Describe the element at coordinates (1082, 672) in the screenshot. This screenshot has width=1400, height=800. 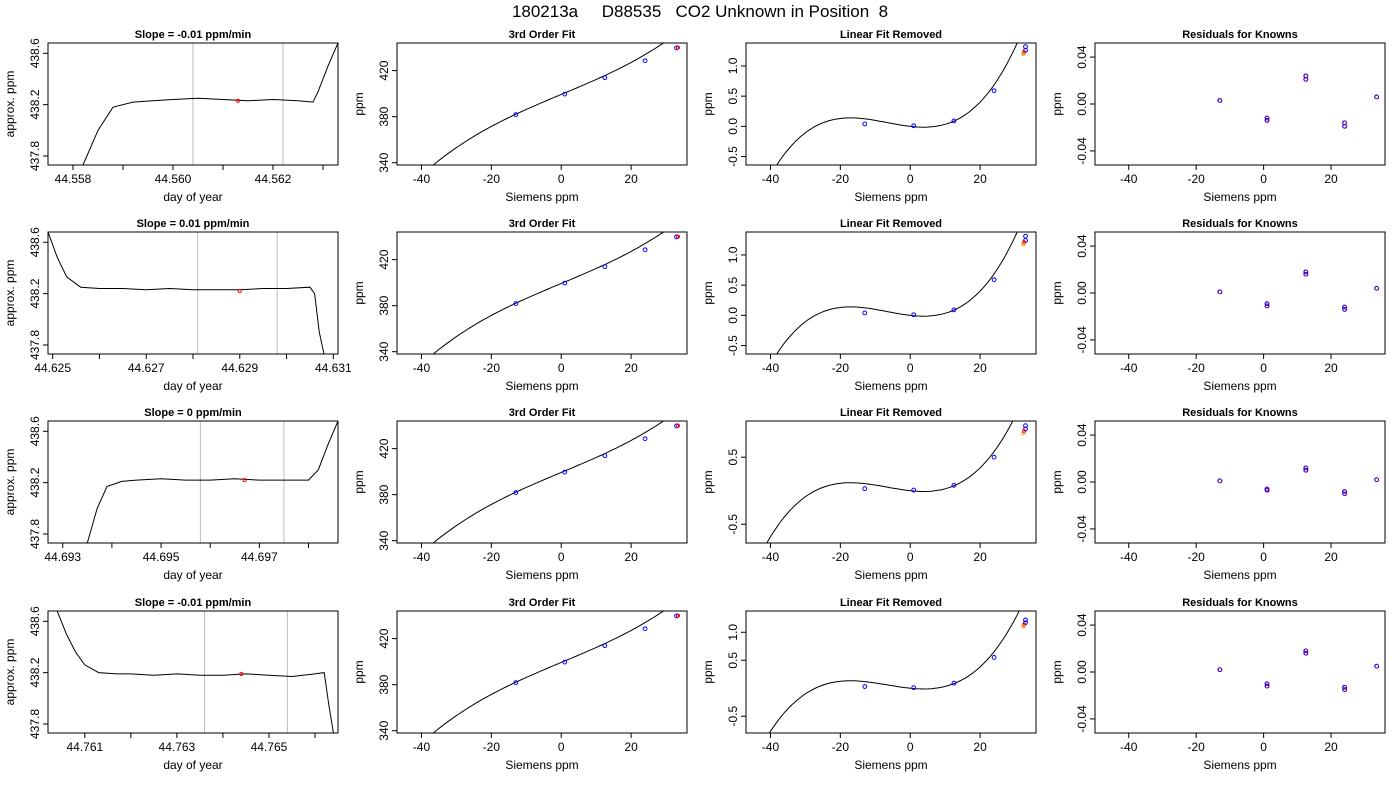
I see `y-tick-label: 0.00` at that location.